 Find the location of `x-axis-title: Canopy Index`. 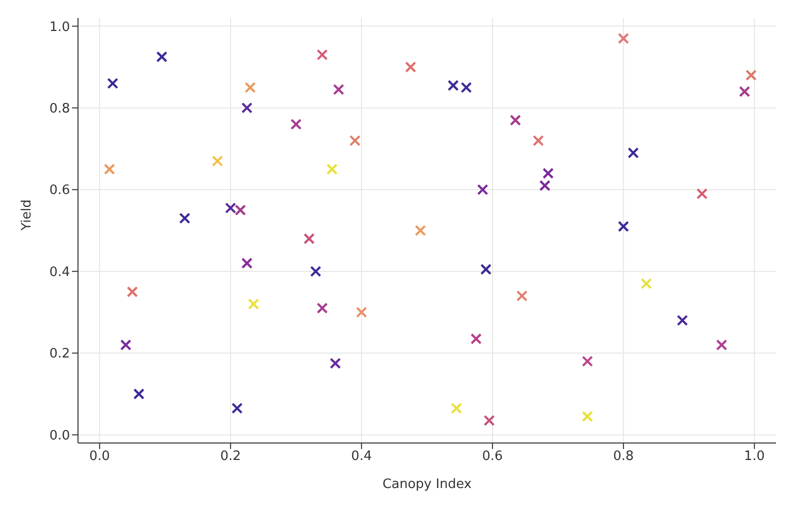

x-axis-title: Canopy Index is located at coordinates (427, 484).